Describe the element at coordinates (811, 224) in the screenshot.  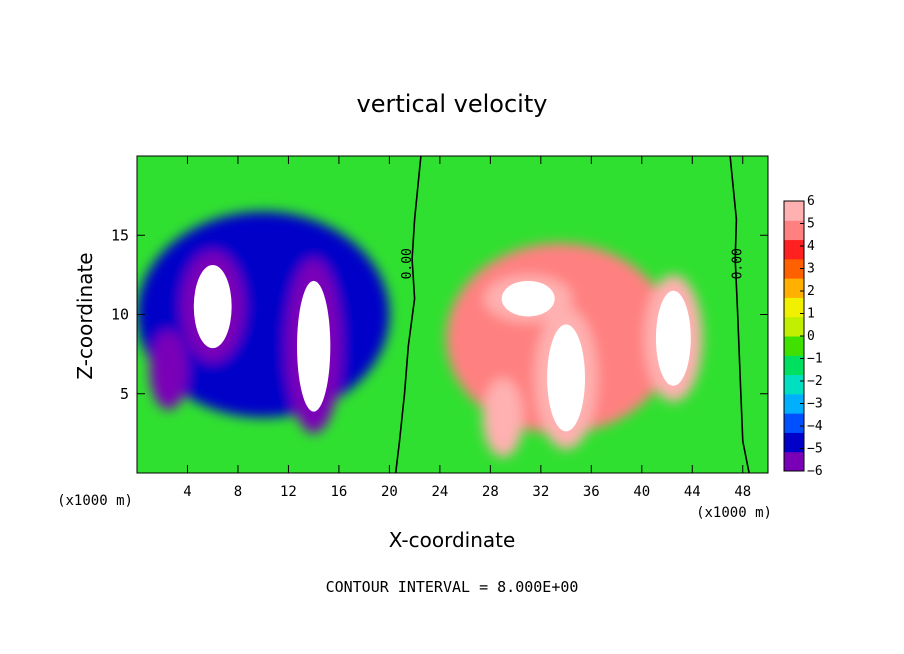
I see `colorbar-tick-label: 5` at that location.